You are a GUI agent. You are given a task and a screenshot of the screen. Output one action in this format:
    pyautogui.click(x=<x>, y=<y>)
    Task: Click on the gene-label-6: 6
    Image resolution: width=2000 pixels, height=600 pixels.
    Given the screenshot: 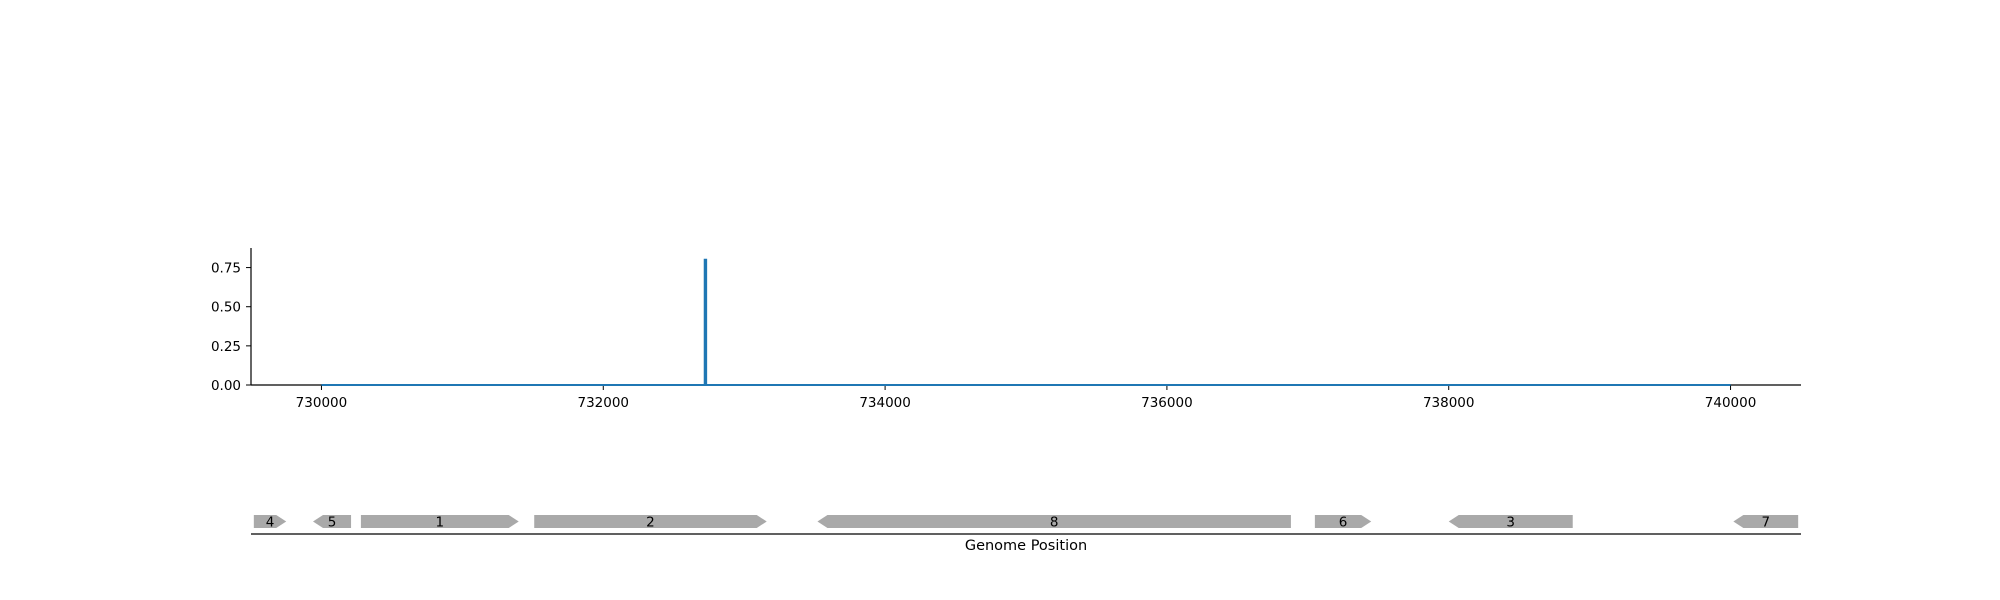 What is the action you would take?
    pyautogui.click(x=1343, y=523)
    